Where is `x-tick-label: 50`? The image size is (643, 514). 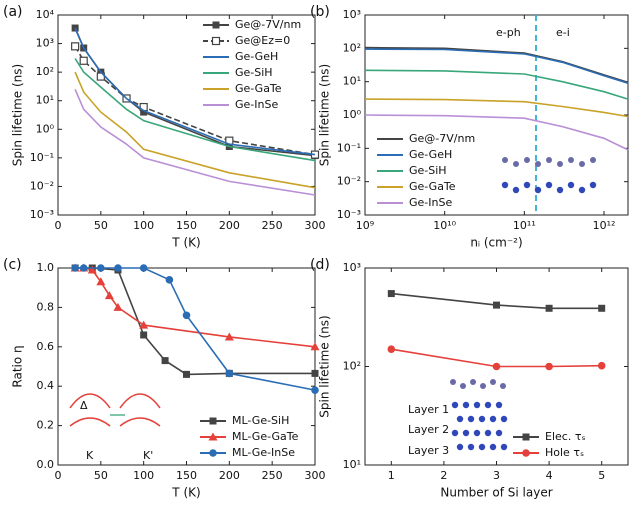 x-tick-label: 50 is located at coordinates (101, 225).